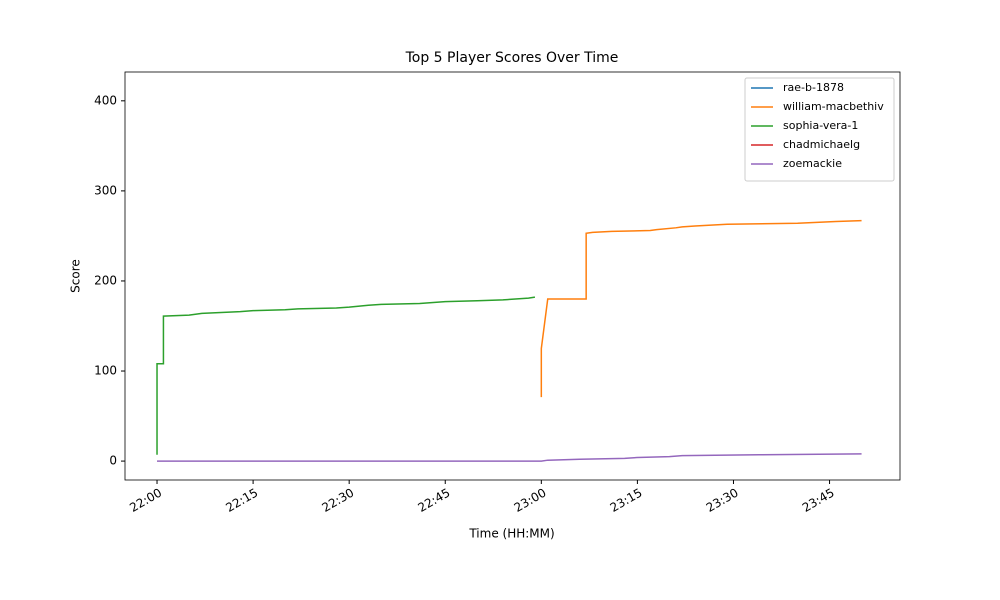 The width and height of the screenshot is (1000, 600). I want to click on legend-box, so click(819, 129).